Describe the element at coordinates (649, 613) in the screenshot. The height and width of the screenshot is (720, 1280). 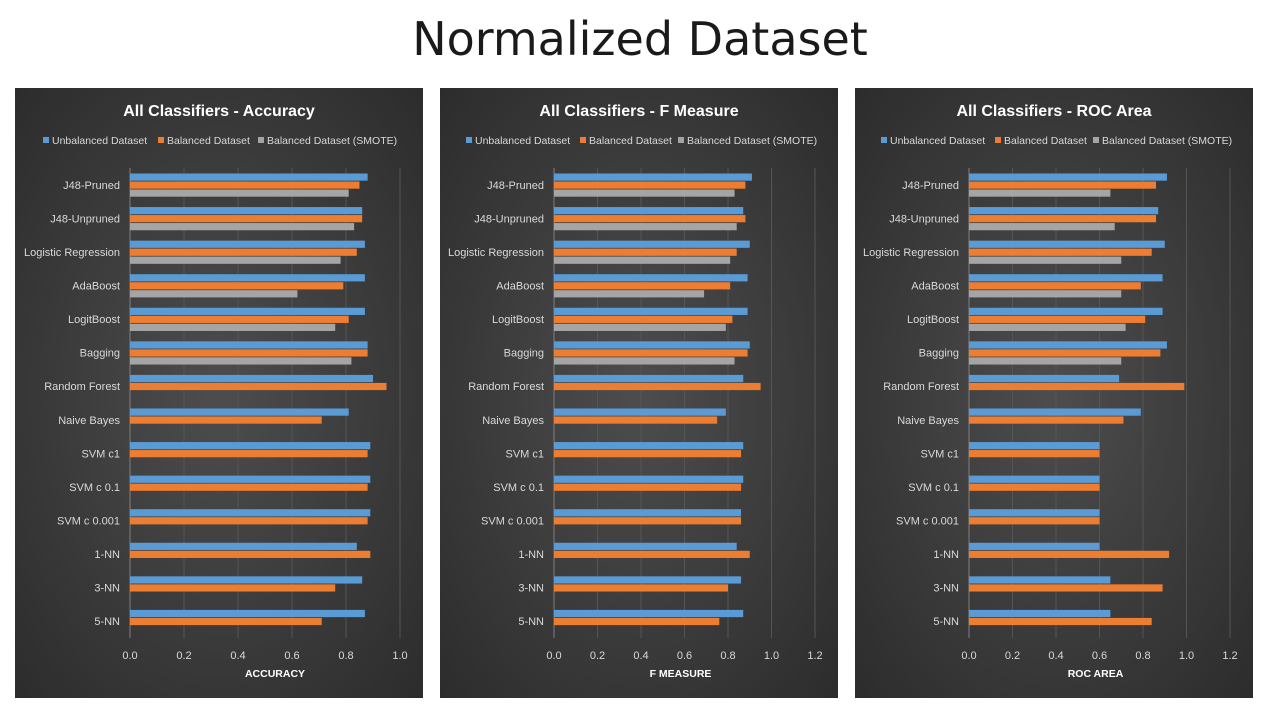
I see `bar-unbalanced-5-nn` at that location.